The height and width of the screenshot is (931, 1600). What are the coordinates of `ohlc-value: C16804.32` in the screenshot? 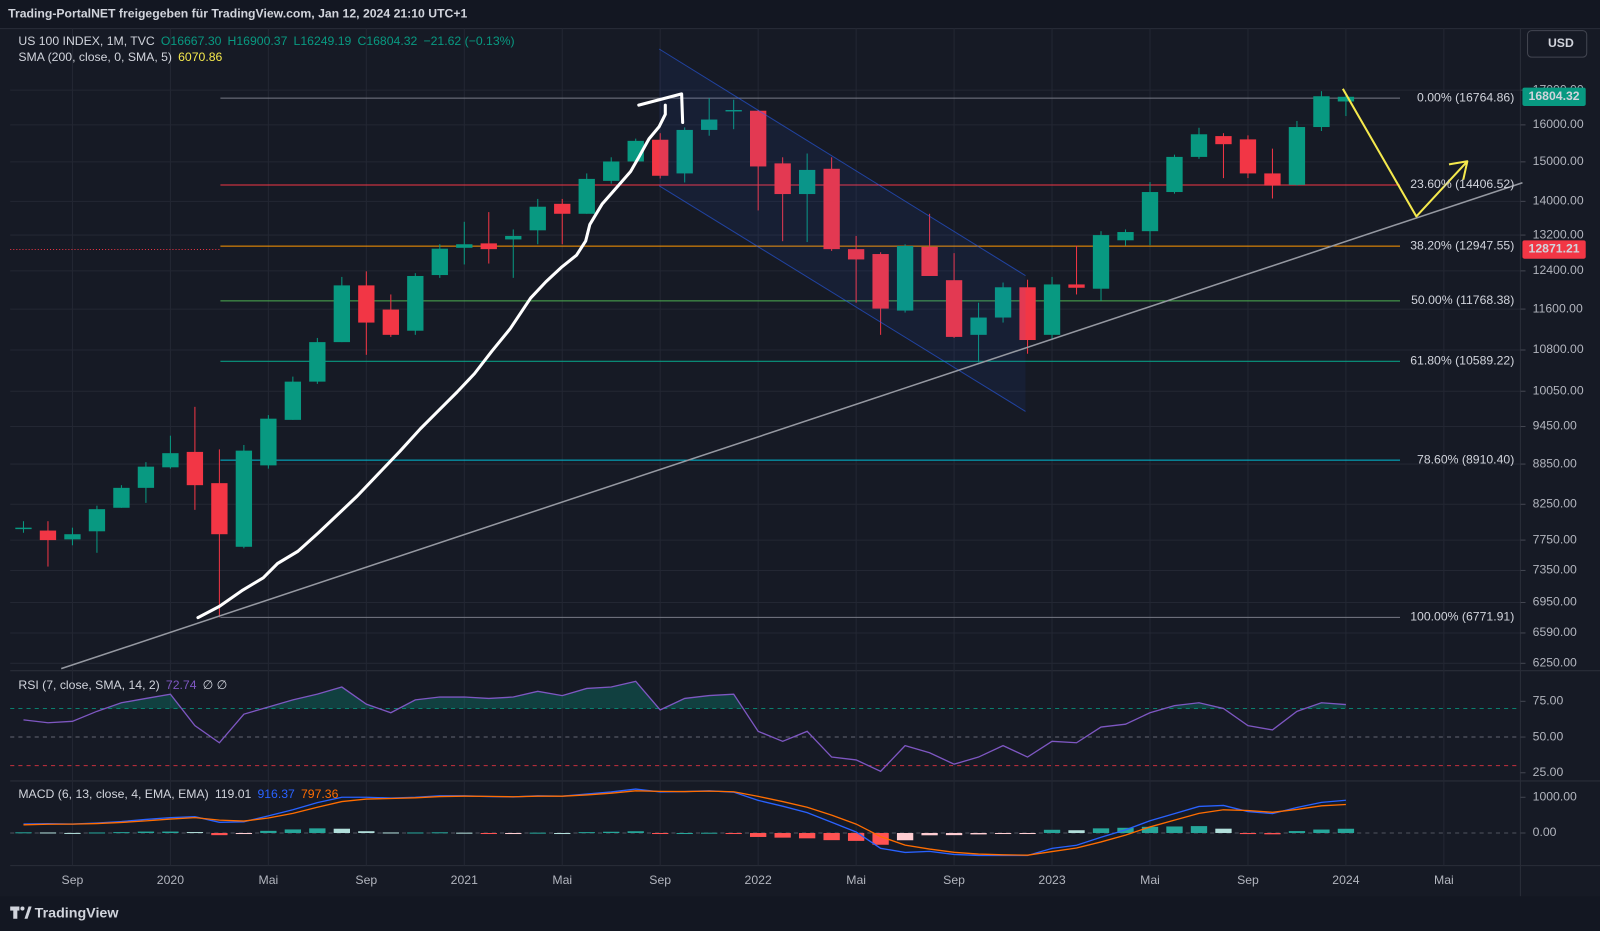 It's located at (387, 41).